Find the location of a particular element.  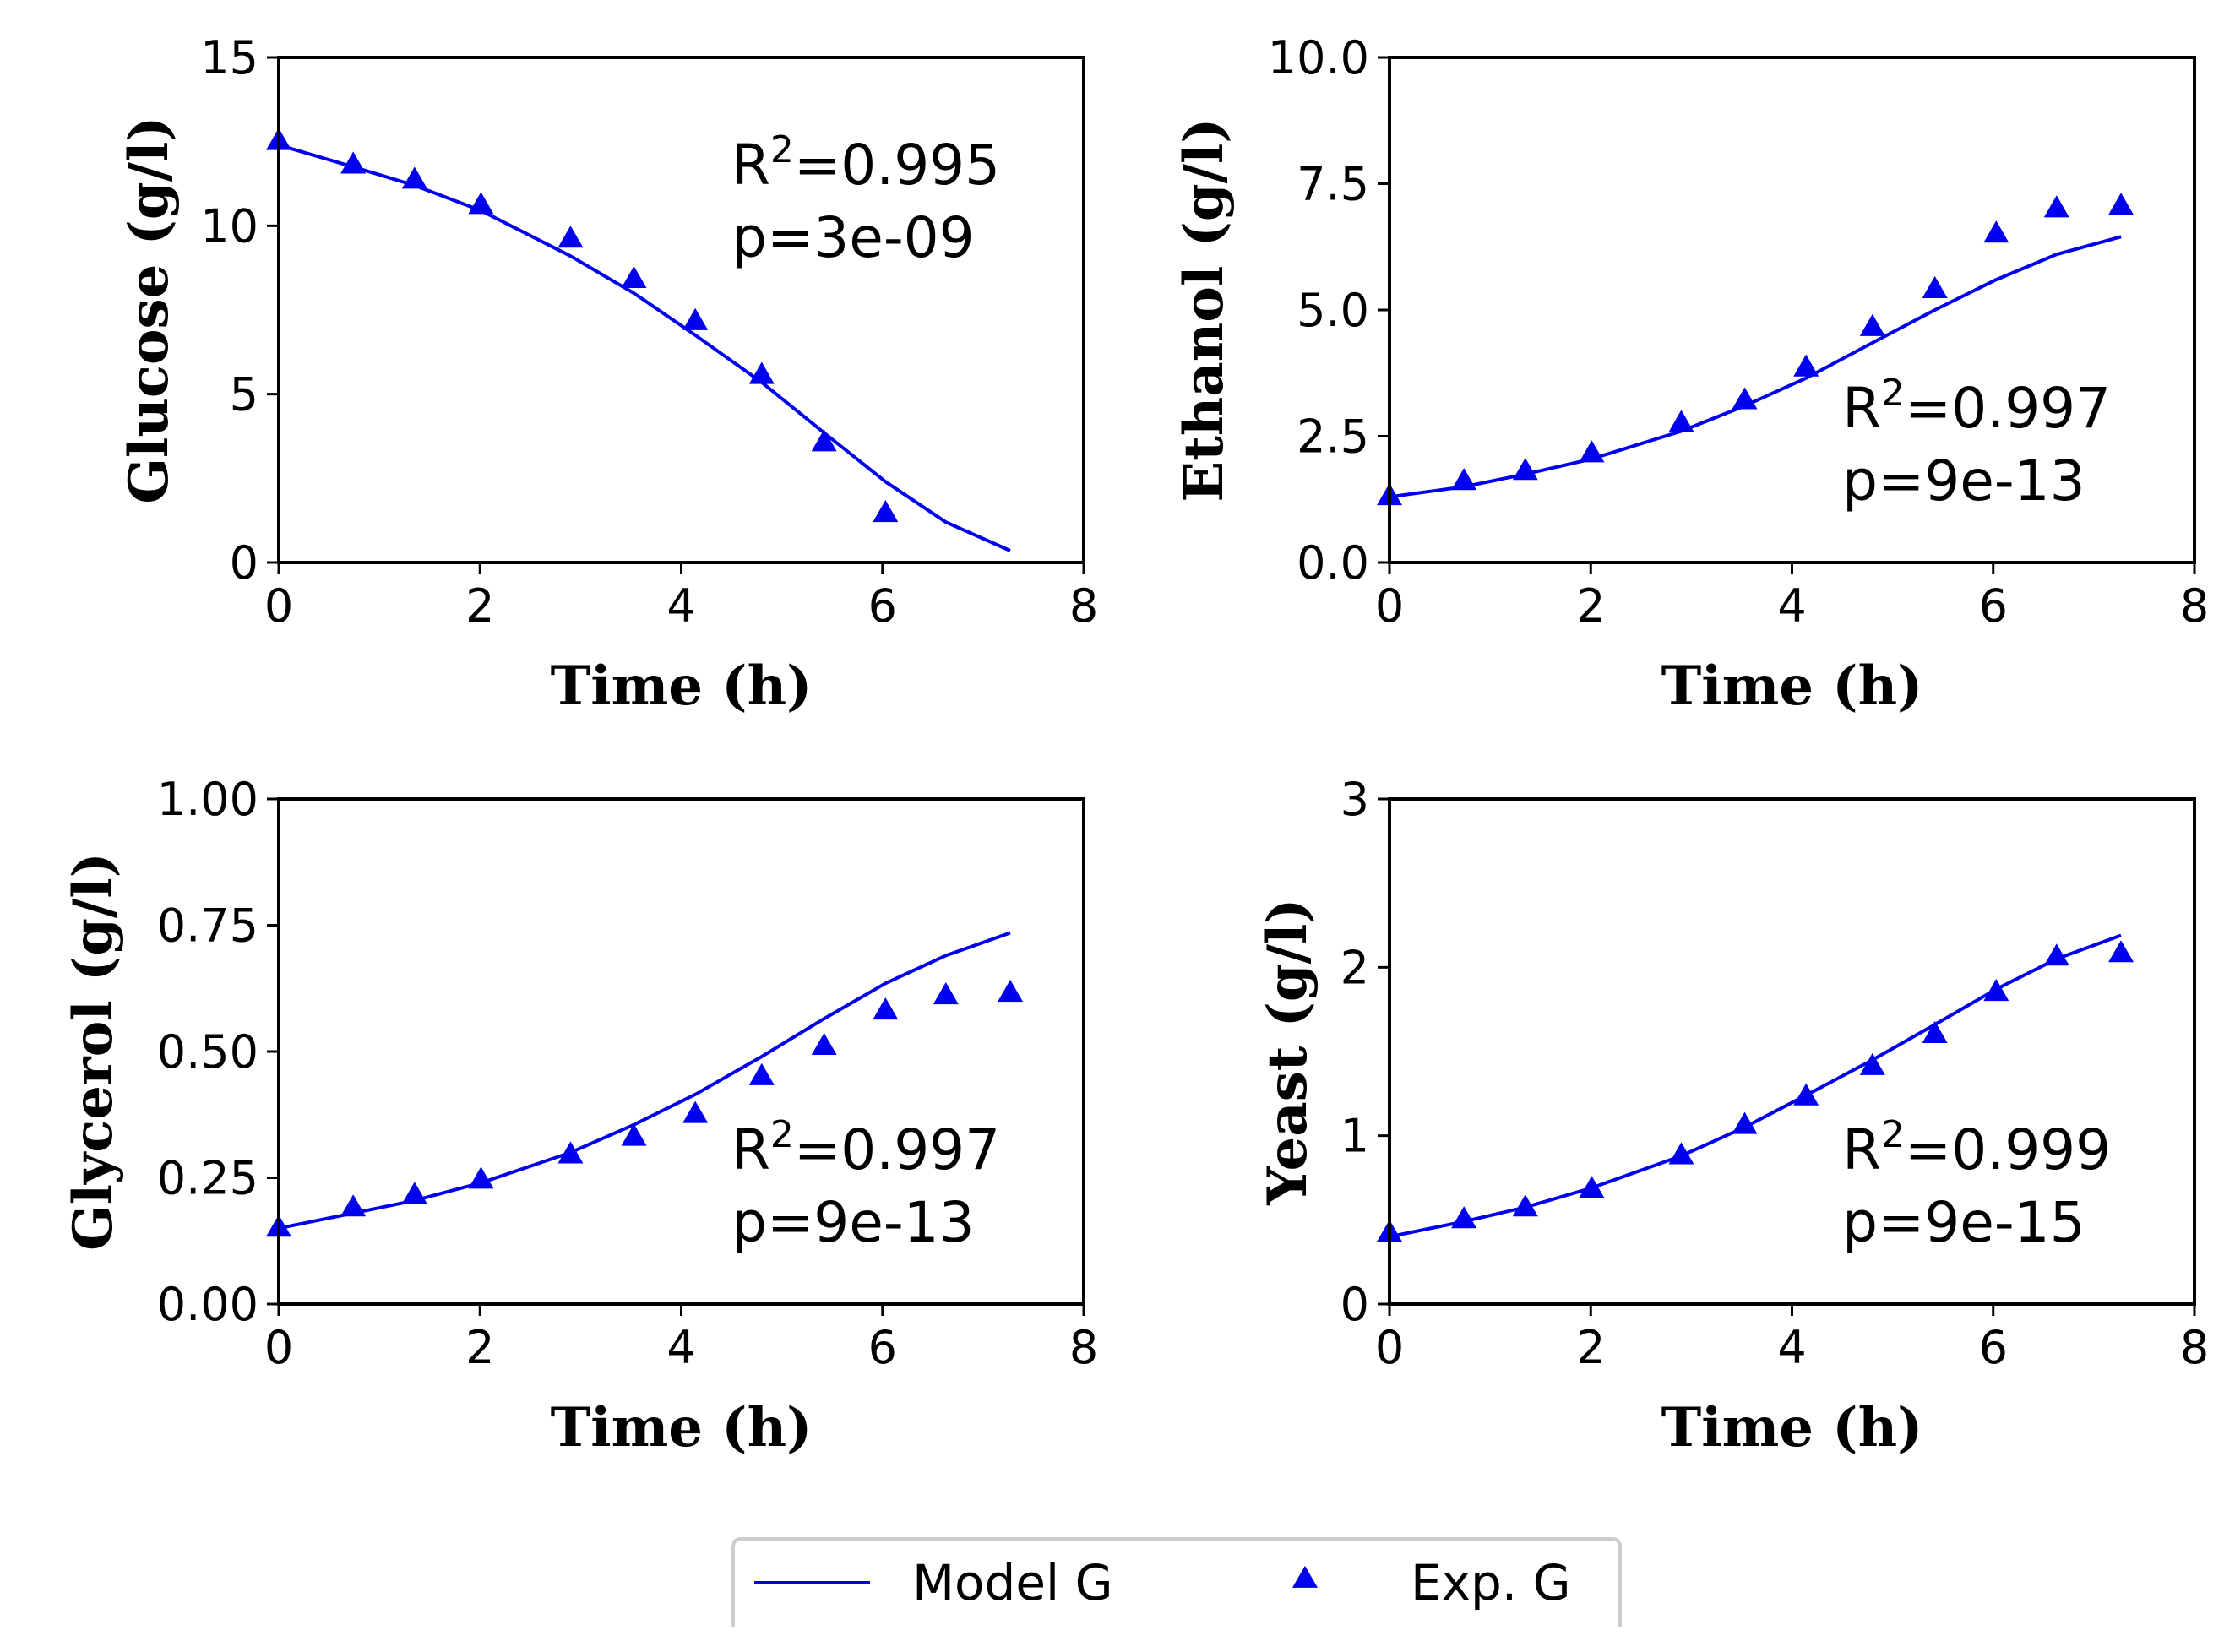

x-tick-label-glycerol: 6 is located at coordinates (882, 1347).